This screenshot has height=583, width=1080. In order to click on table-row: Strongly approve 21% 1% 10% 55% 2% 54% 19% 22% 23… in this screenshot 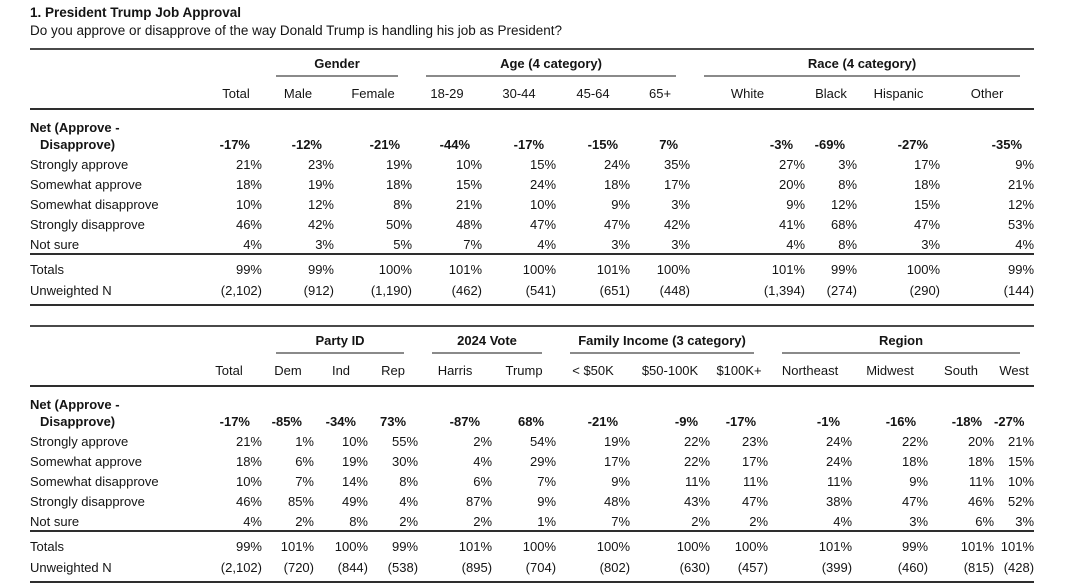, I will do `click(532, 440)`.